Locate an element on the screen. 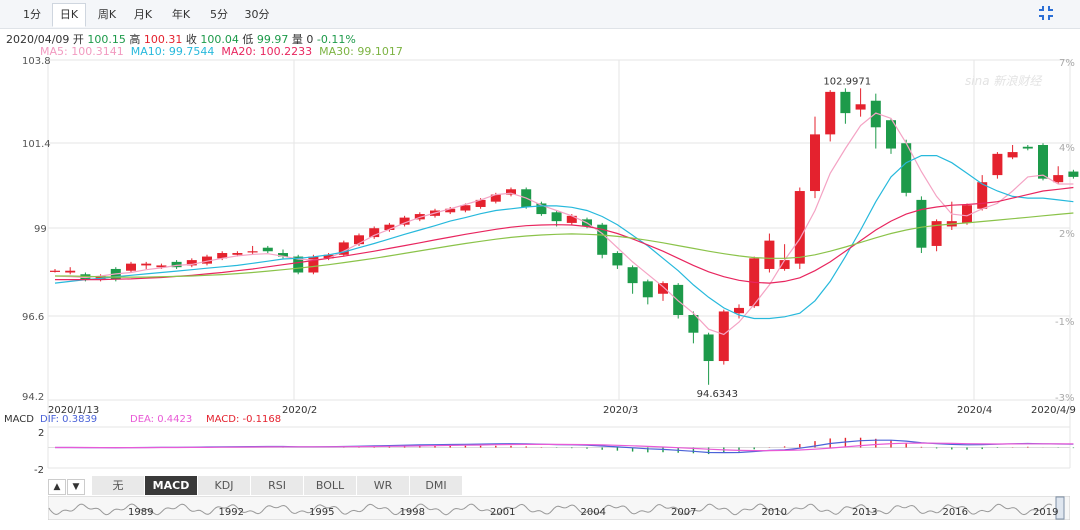  ma10-legend: MA10: 99.7544 is located at coordinates (172, 51).